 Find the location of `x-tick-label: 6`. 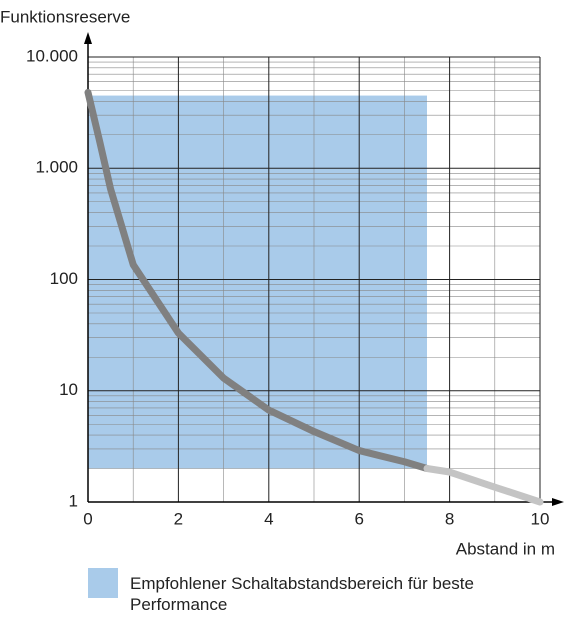

x-tick-label: 6 is located at coordinates (358, 518).